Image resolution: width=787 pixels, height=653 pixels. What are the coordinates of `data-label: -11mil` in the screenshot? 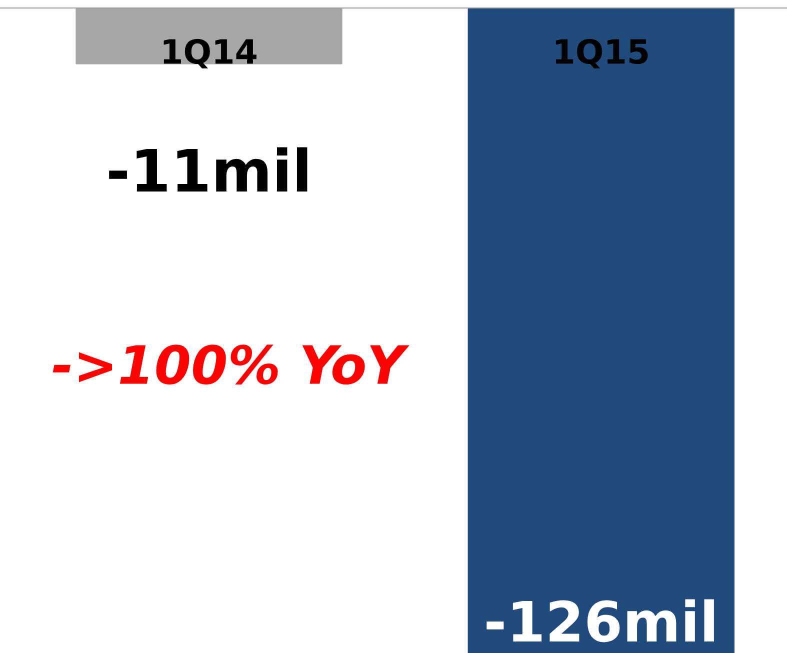 It's located at (208, 169).